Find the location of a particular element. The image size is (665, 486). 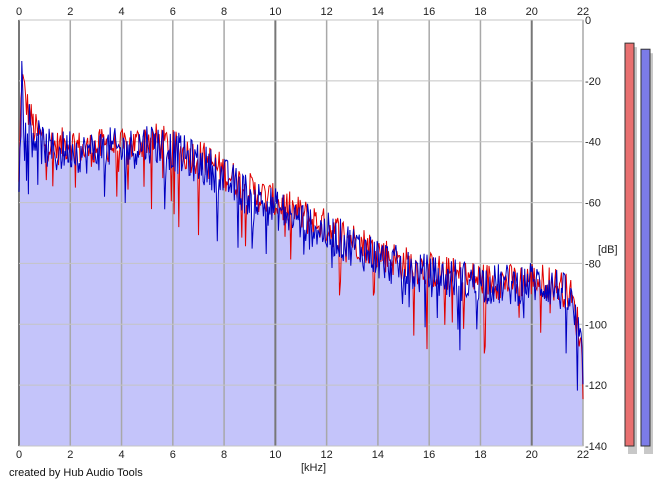

x-tick-label-top: 6 is located at coordinates (173, 12).